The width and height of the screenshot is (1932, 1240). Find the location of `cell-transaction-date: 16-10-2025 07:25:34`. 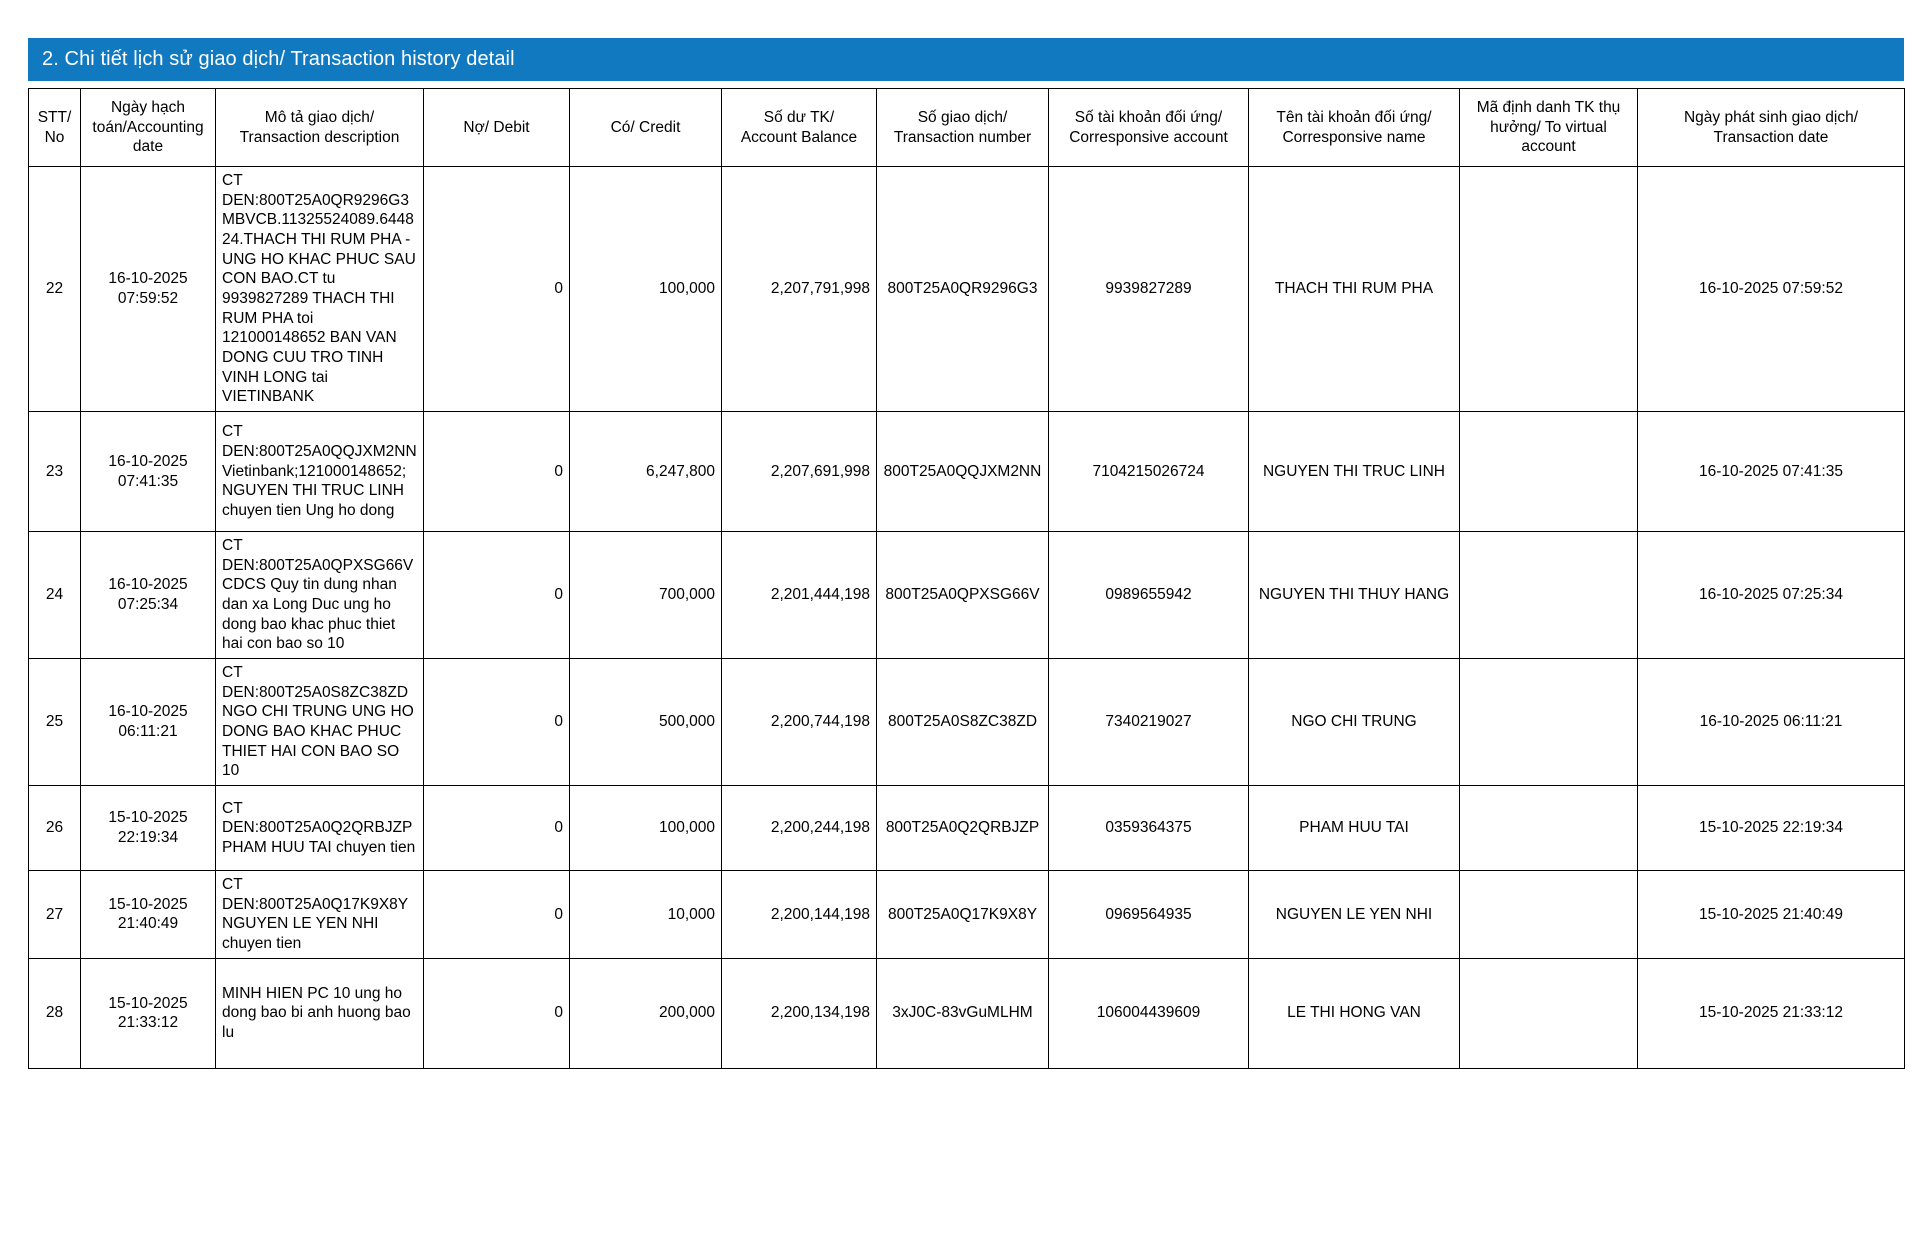

cell-transaction-date: 16-10-2025 07:25:34 is located at coordinates (1771, 595).